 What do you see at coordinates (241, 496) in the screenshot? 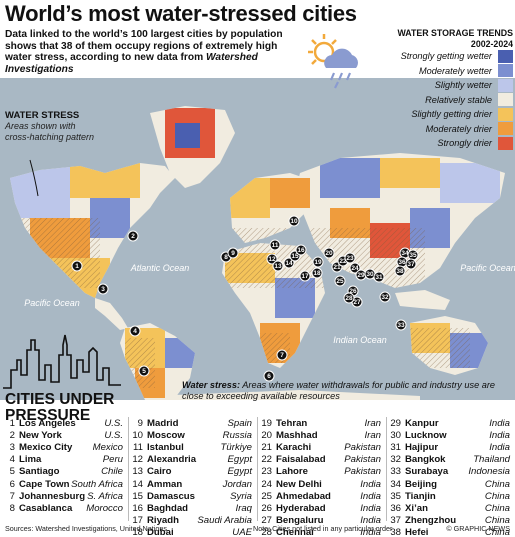
I see `city-country: Syria` at bounding box center [241, 496].